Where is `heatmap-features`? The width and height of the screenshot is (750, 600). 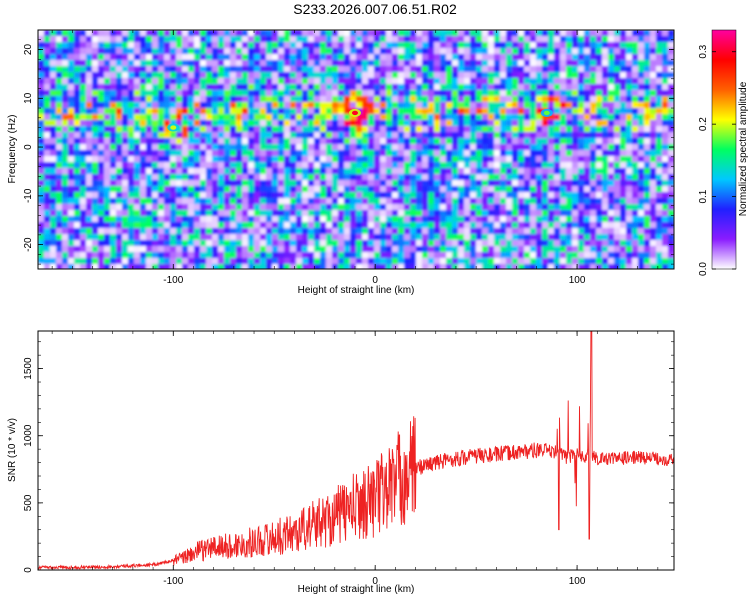 heatmap-features is located at coordinates (360, 120).